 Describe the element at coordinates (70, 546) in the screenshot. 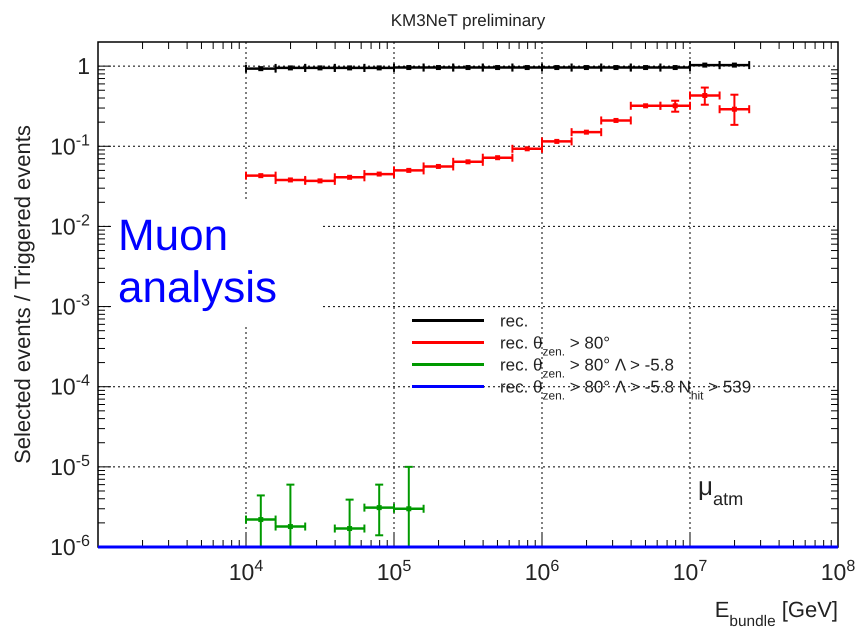

I see `y-tick-label: 10$^{-6}$` at that location.